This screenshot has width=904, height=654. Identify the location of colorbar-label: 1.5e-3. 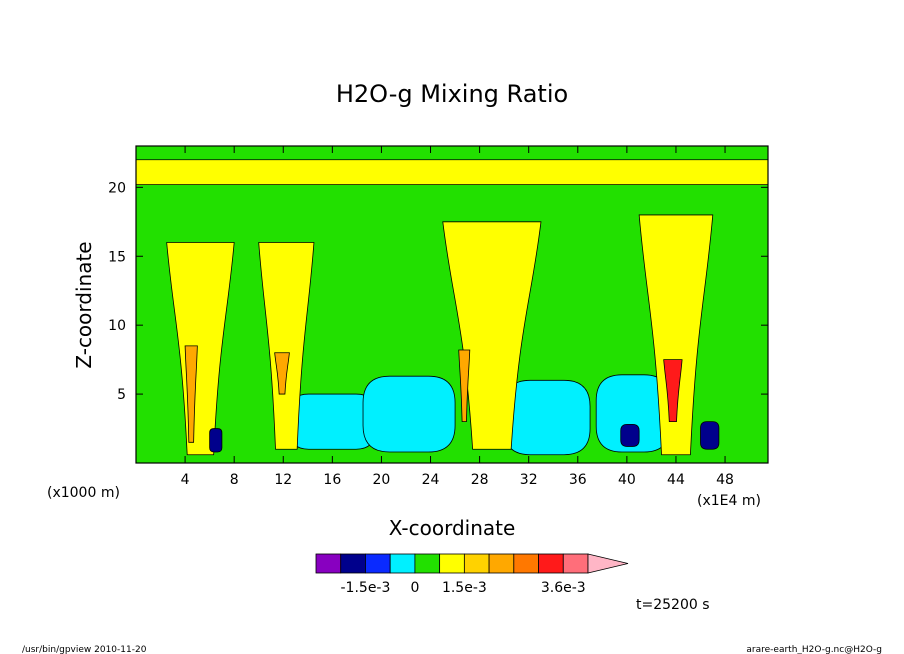
(464, 588).